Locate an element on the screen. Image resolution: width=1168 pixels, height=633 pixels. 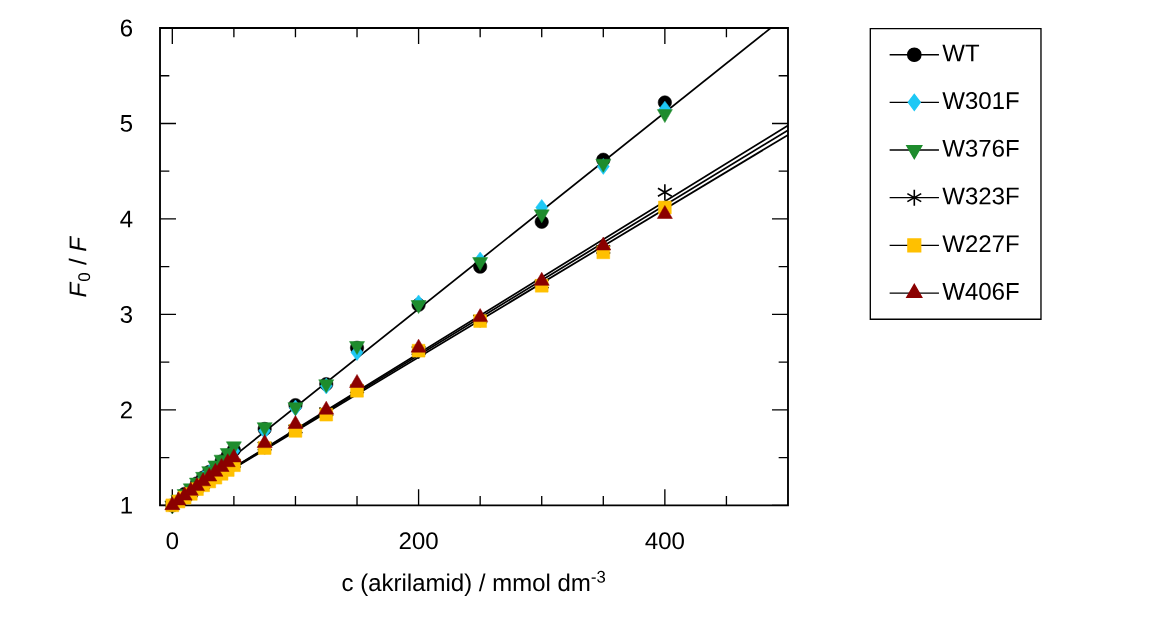
legend-label: W227F is located at coordinates (980, 243).